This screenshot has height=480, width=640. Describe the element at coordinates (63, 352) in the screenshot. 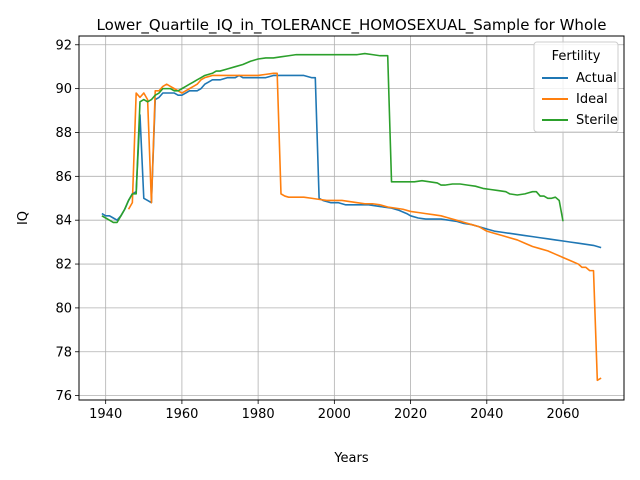

I see `y-tick-label: 78` at that location.